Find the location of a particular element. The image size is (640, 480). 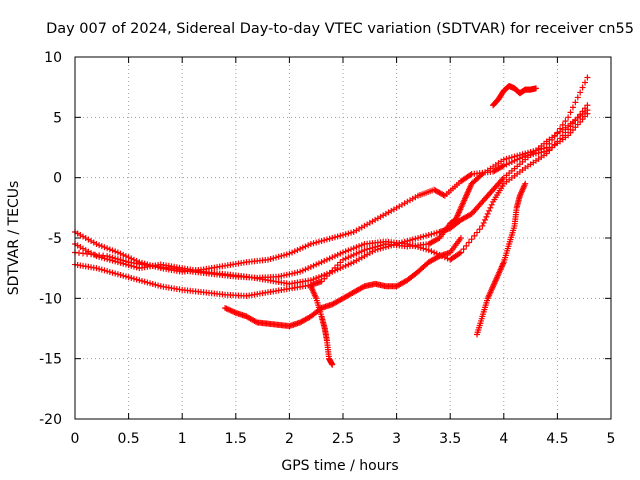

x-axis-label: GPS time / hours is located at coordinates (339, 466).